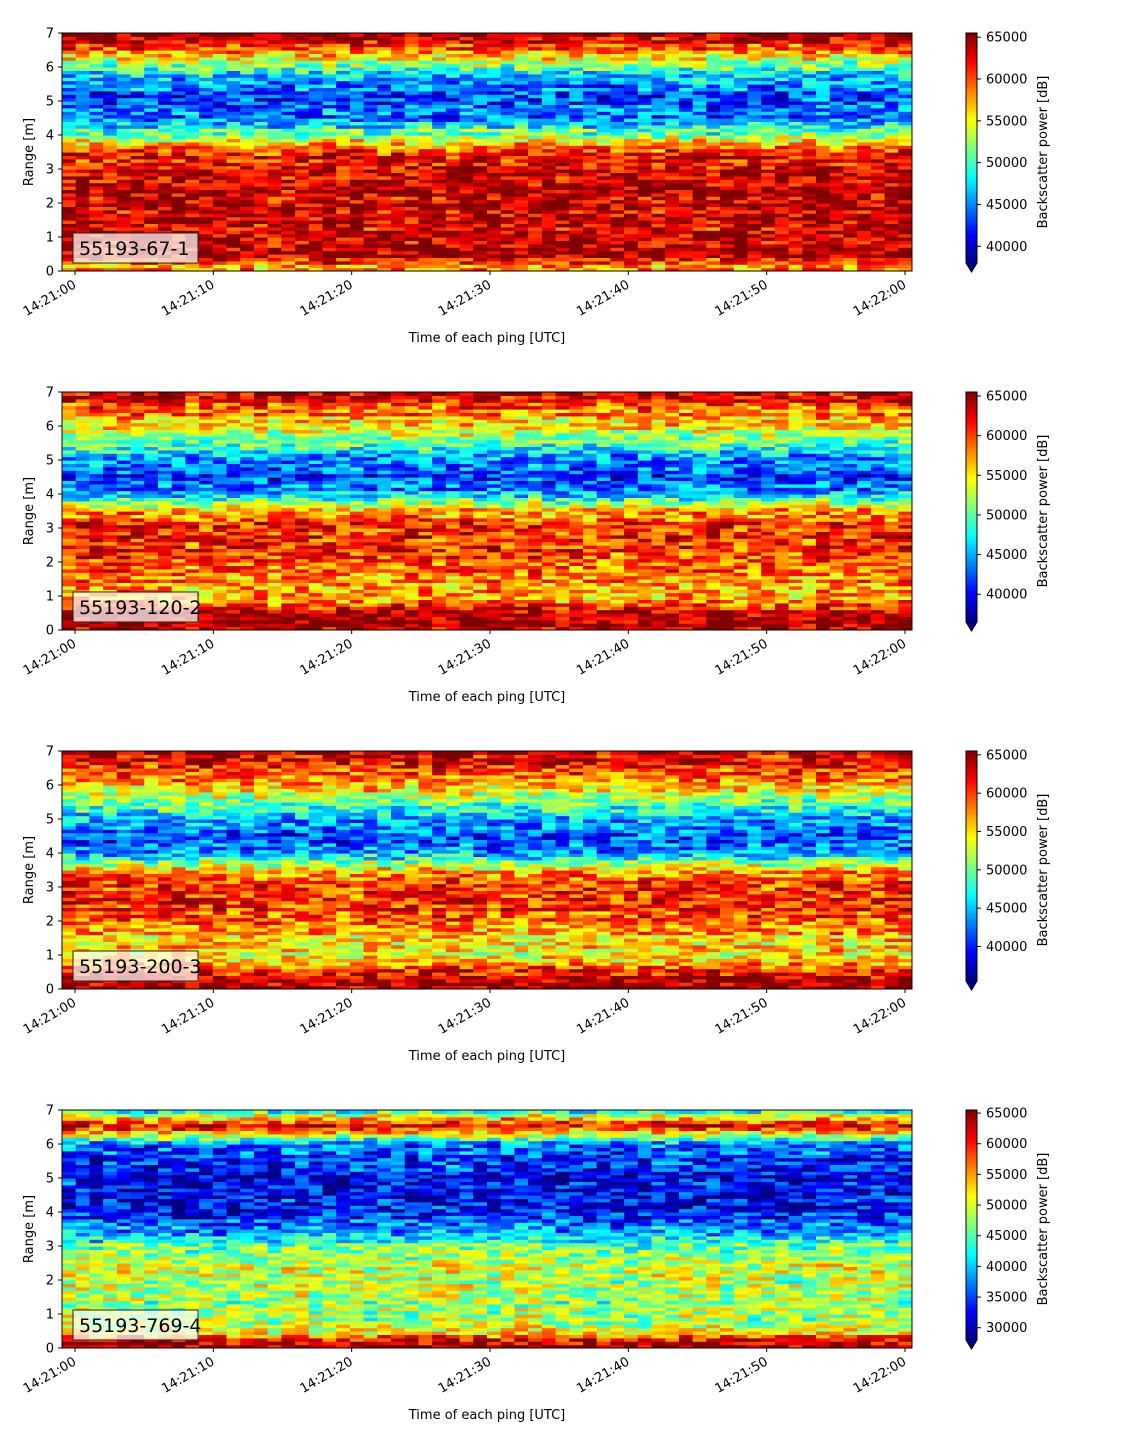  I want to click on series-label-box, so click(135, 966).